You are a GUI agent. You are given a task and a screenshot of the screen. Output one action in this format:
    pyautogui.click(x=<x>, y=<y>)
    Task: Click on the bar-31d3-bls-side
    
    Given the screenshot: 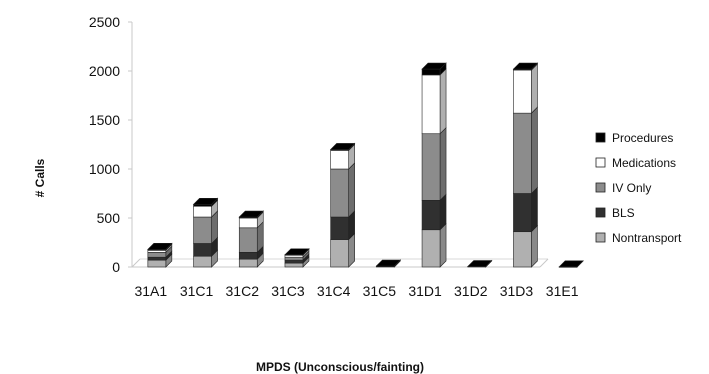 What is the action you would take?
    pyautogui.click(x=534, y=209)
    